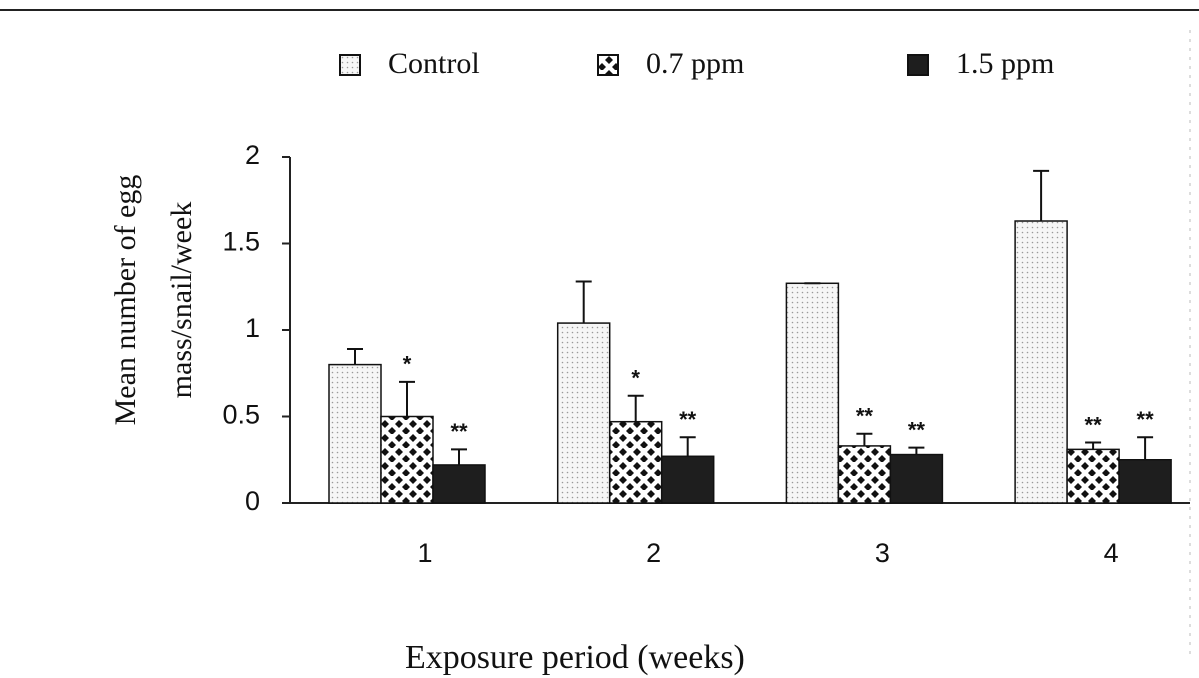 Image resolution: width=1199 pixels, height=678 pixels. What do you see at coordinates (575, 657) in the screenshot?
I see `x-axis-label: Exposure period (weeks)` at bounding box center [575, 657].